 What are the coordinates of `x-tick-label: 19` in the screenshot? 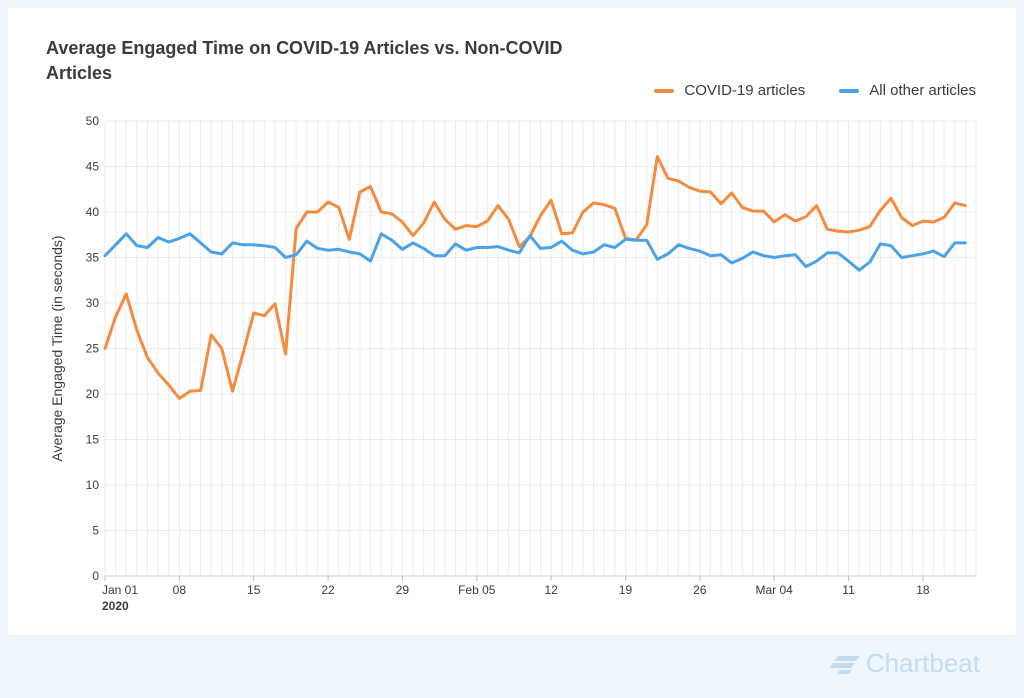 It's located at (626, 590).